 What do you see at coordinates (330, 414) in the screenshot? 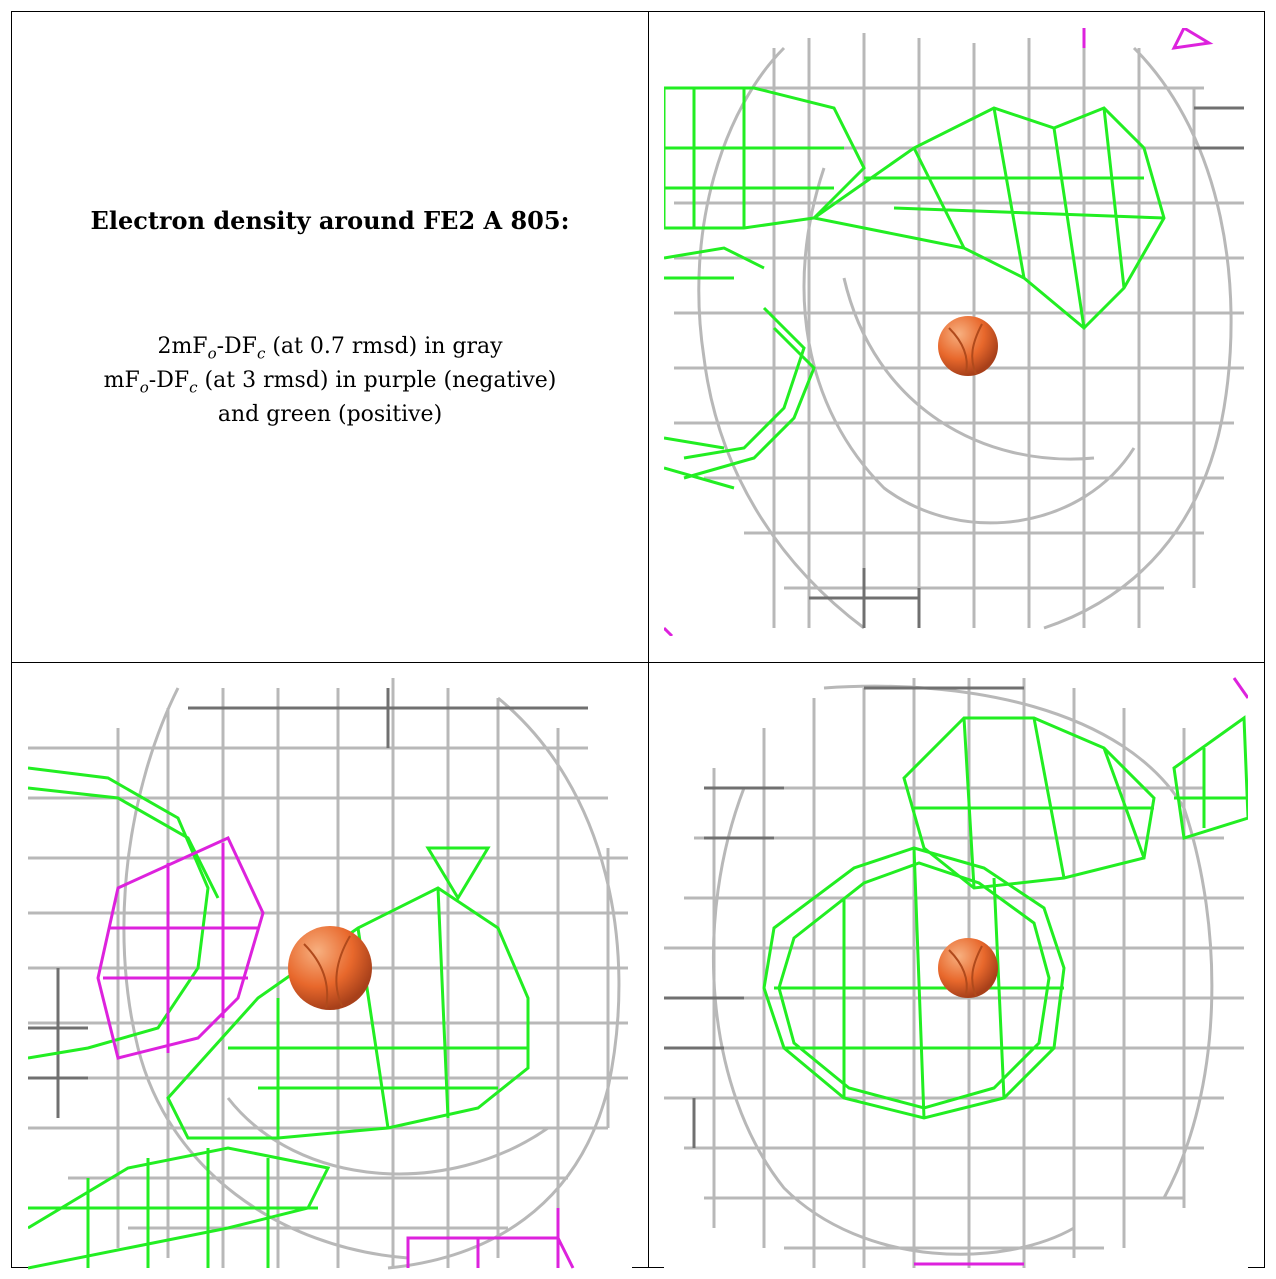
I see `caption-line-green: and green (positive)` at bounding box center [330, 414].